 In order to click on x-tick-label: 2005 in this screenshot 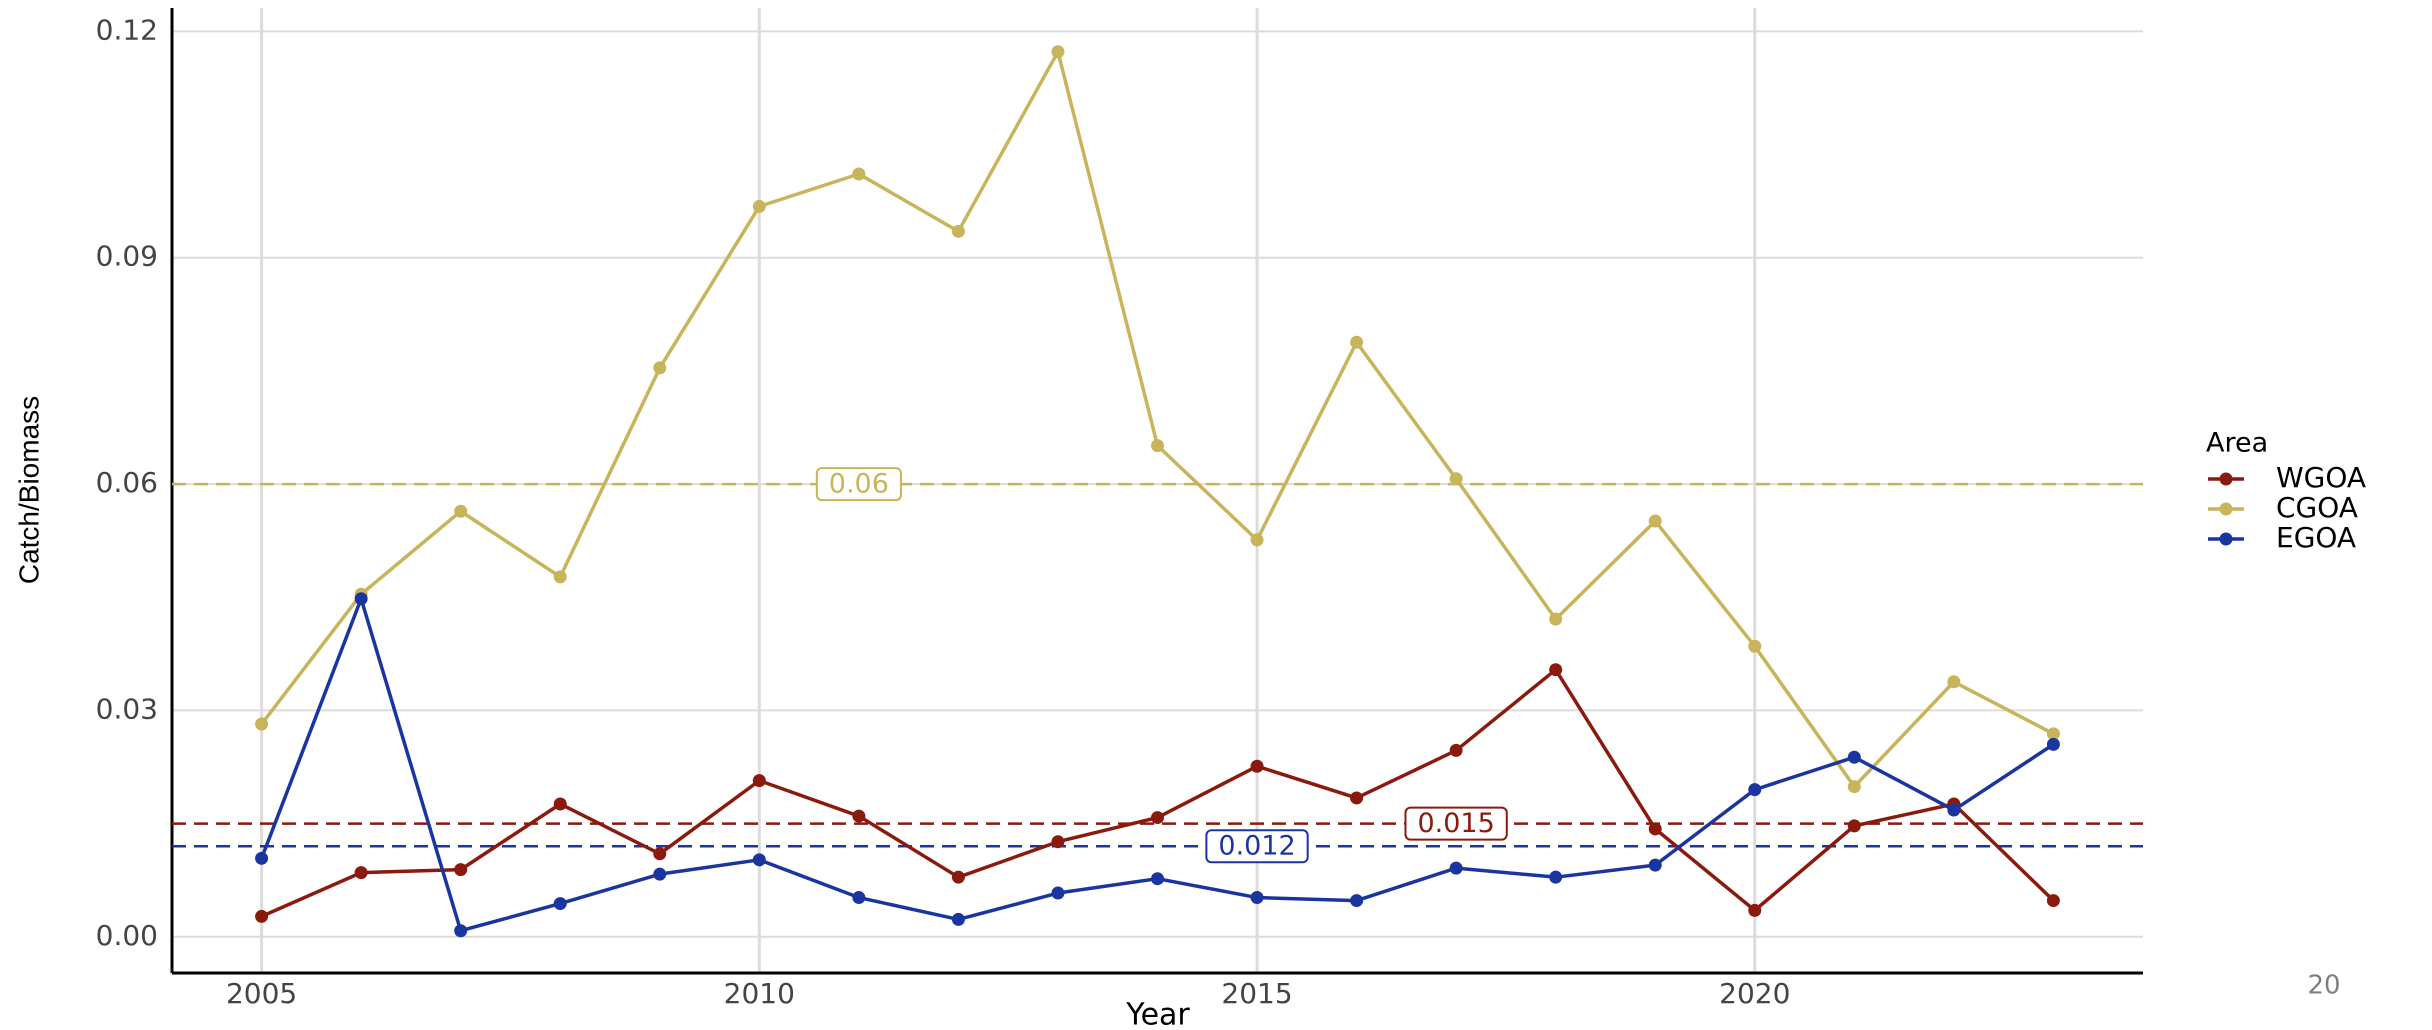, I will do `click(261, 993)`.